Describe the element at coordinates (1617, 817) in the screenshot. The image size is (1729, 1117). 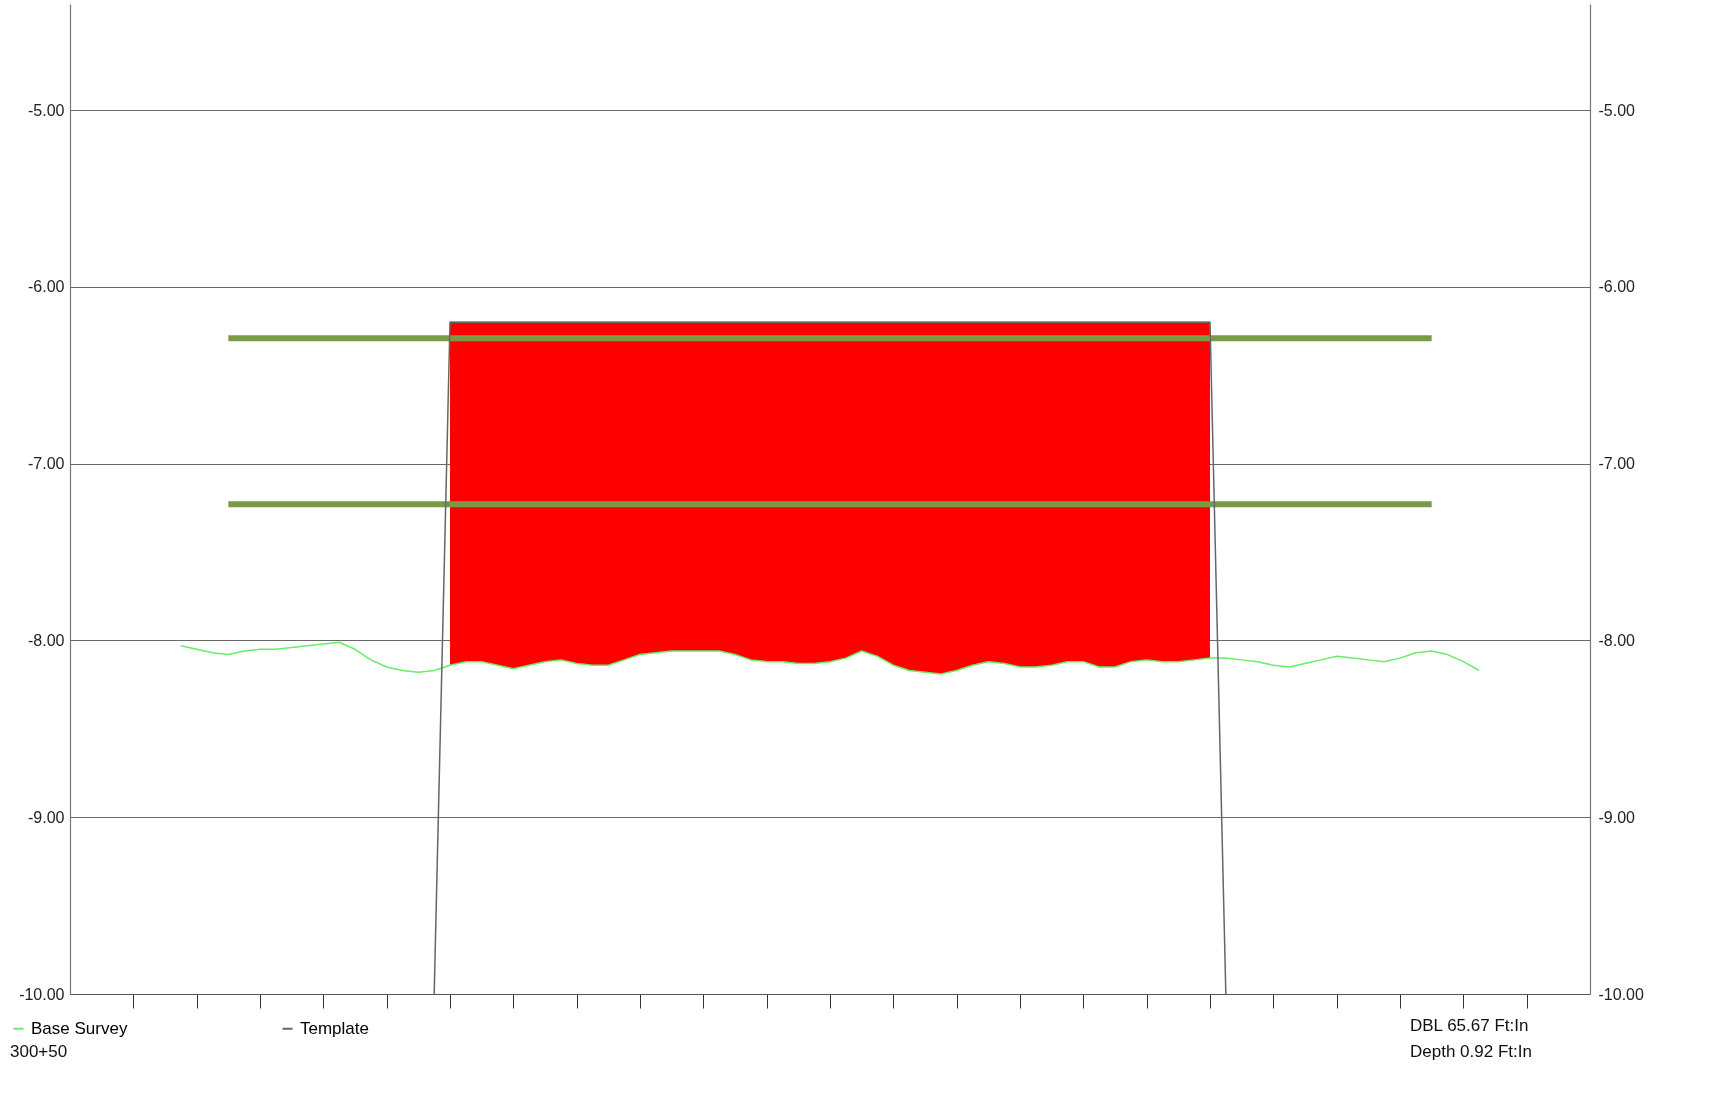
I see `y2-tick-label: -9.00` at that location.